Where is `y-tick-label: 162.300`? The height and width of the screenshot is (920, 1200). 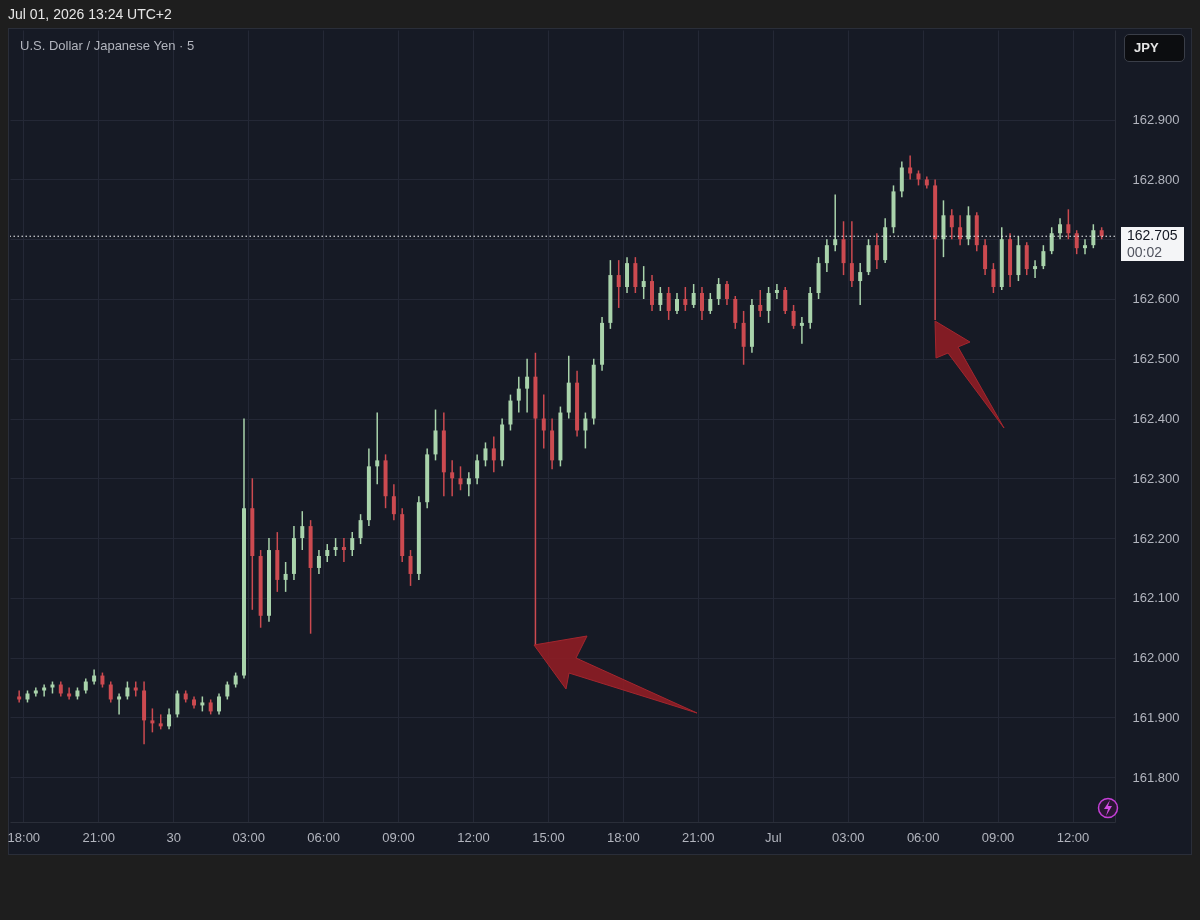 y-tick-label: 162.300 is located at coordinates (1156, 478).